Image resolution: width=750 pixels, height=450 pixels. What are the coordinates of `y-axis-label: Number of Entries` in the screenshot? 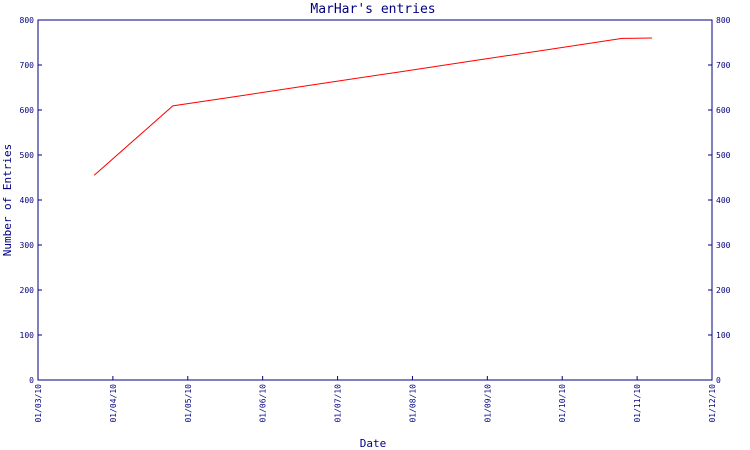 It's located at (7, 200).